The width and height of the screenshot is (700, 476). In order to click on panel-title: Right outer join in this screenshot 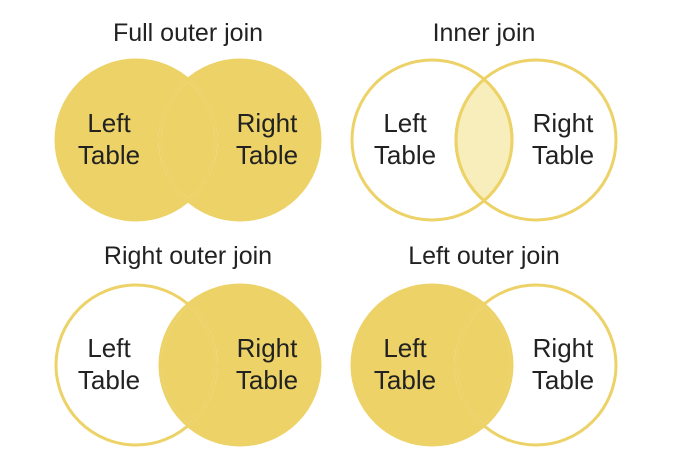, I will do `click(188, 256)`.